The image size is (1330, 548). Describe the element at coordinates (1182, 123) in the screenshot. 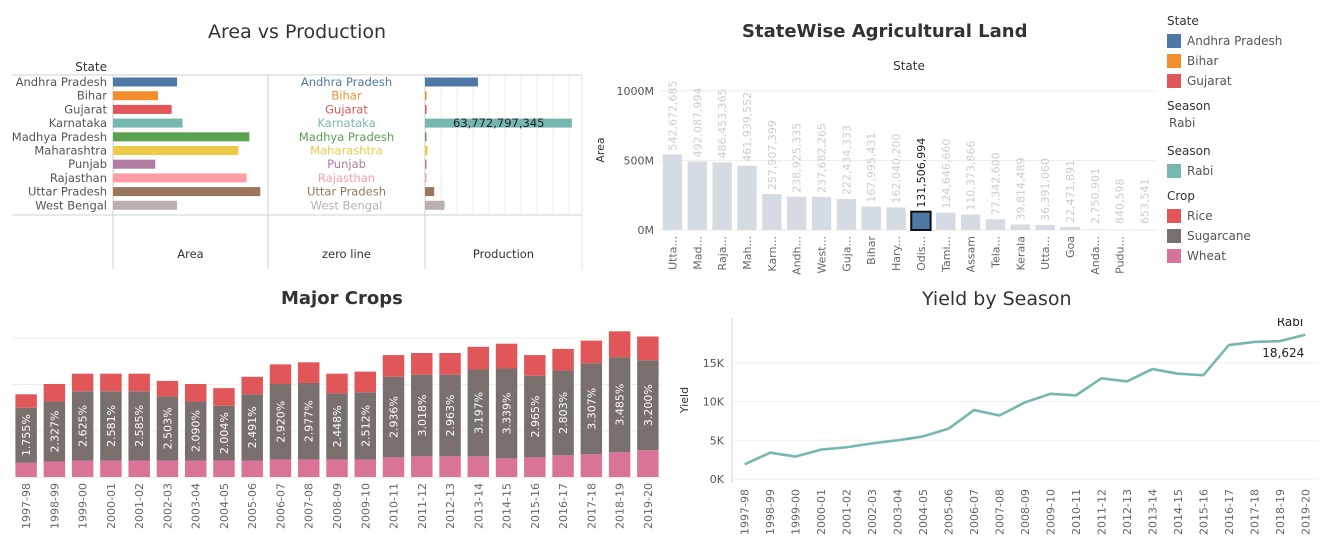

I see `season-filter-value: Rabi` at that location.